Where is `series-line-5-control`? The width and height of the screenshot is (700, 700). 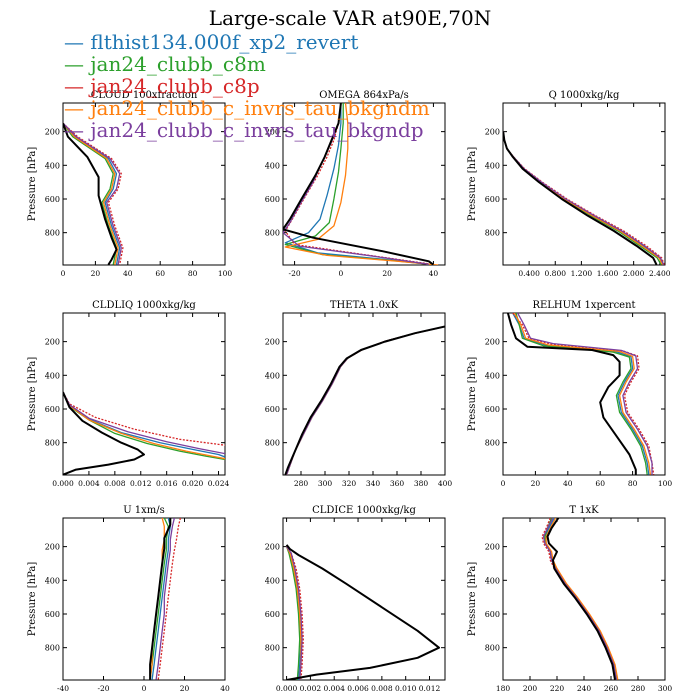 series-line-5-control is located at coordinates (571, 394).